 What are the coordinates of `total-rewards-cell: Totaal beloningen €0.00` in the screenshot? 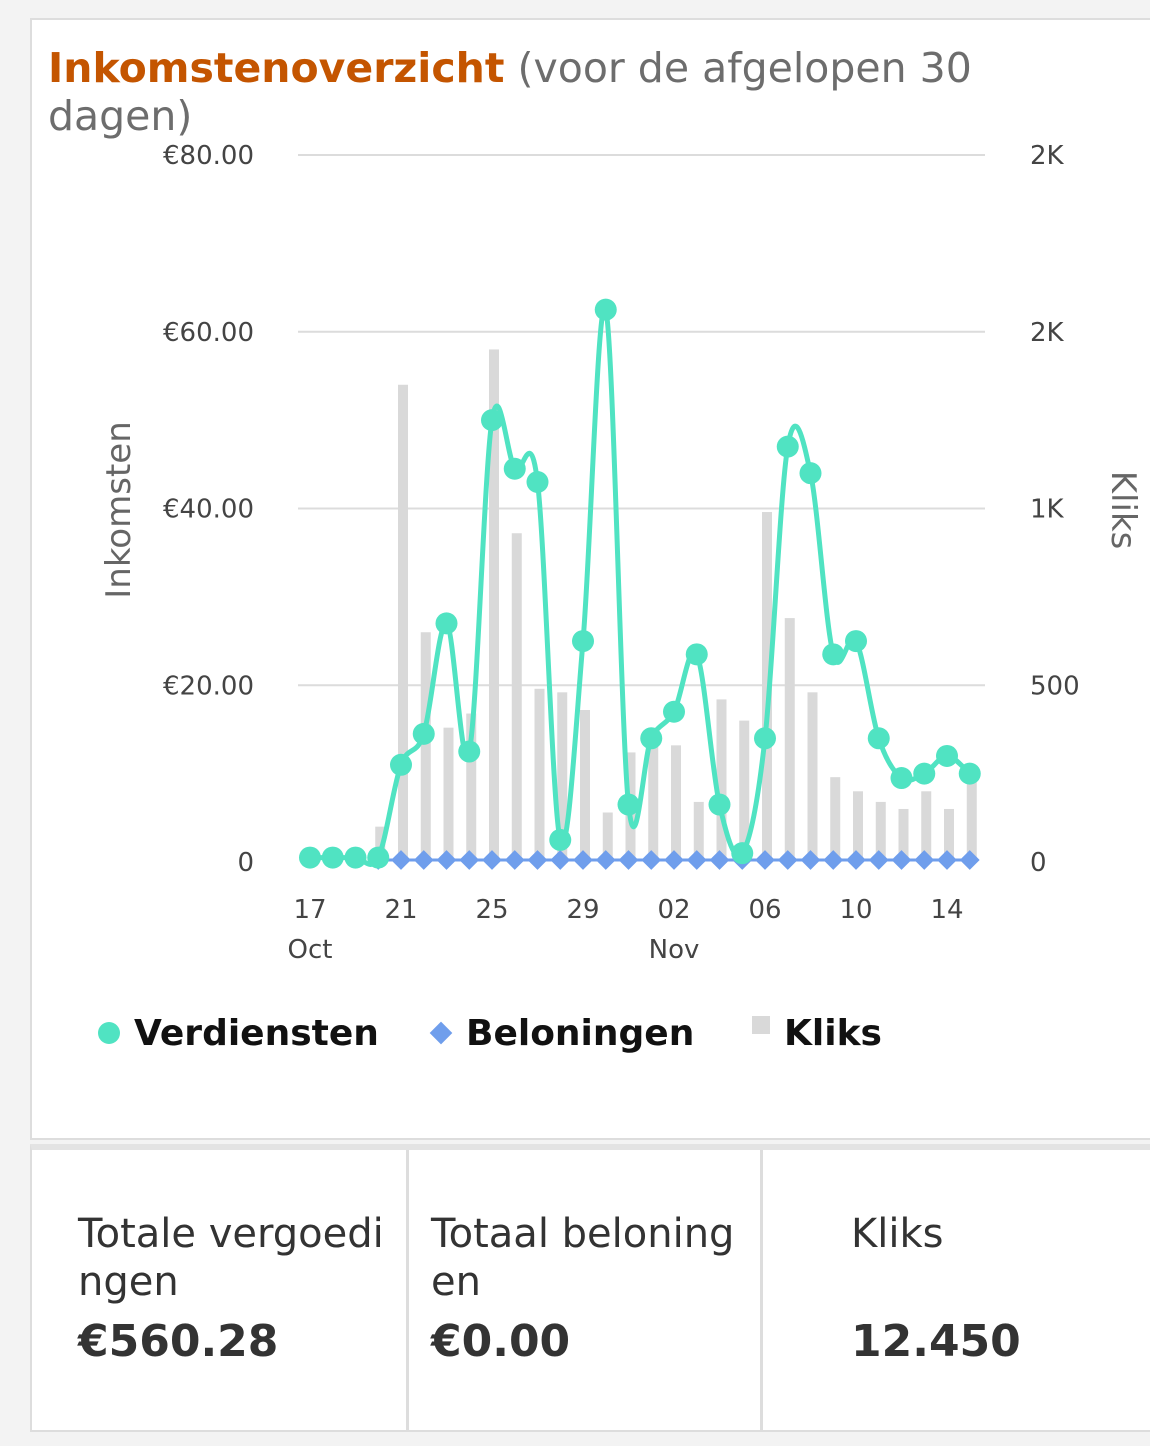 It's located at (583, 1290).